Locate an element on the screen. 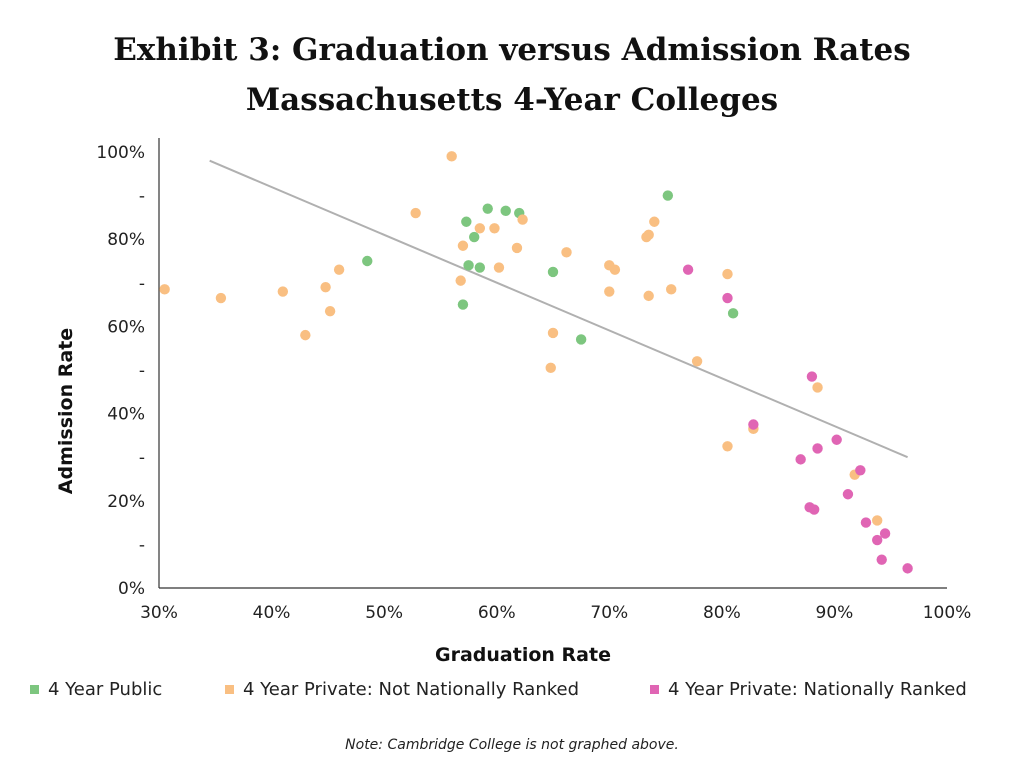 The height and width of the screenshot is (768, 1024). chart-title-line2: Massachusetts 4-Year Colleges is located at coordinates (512, 100).